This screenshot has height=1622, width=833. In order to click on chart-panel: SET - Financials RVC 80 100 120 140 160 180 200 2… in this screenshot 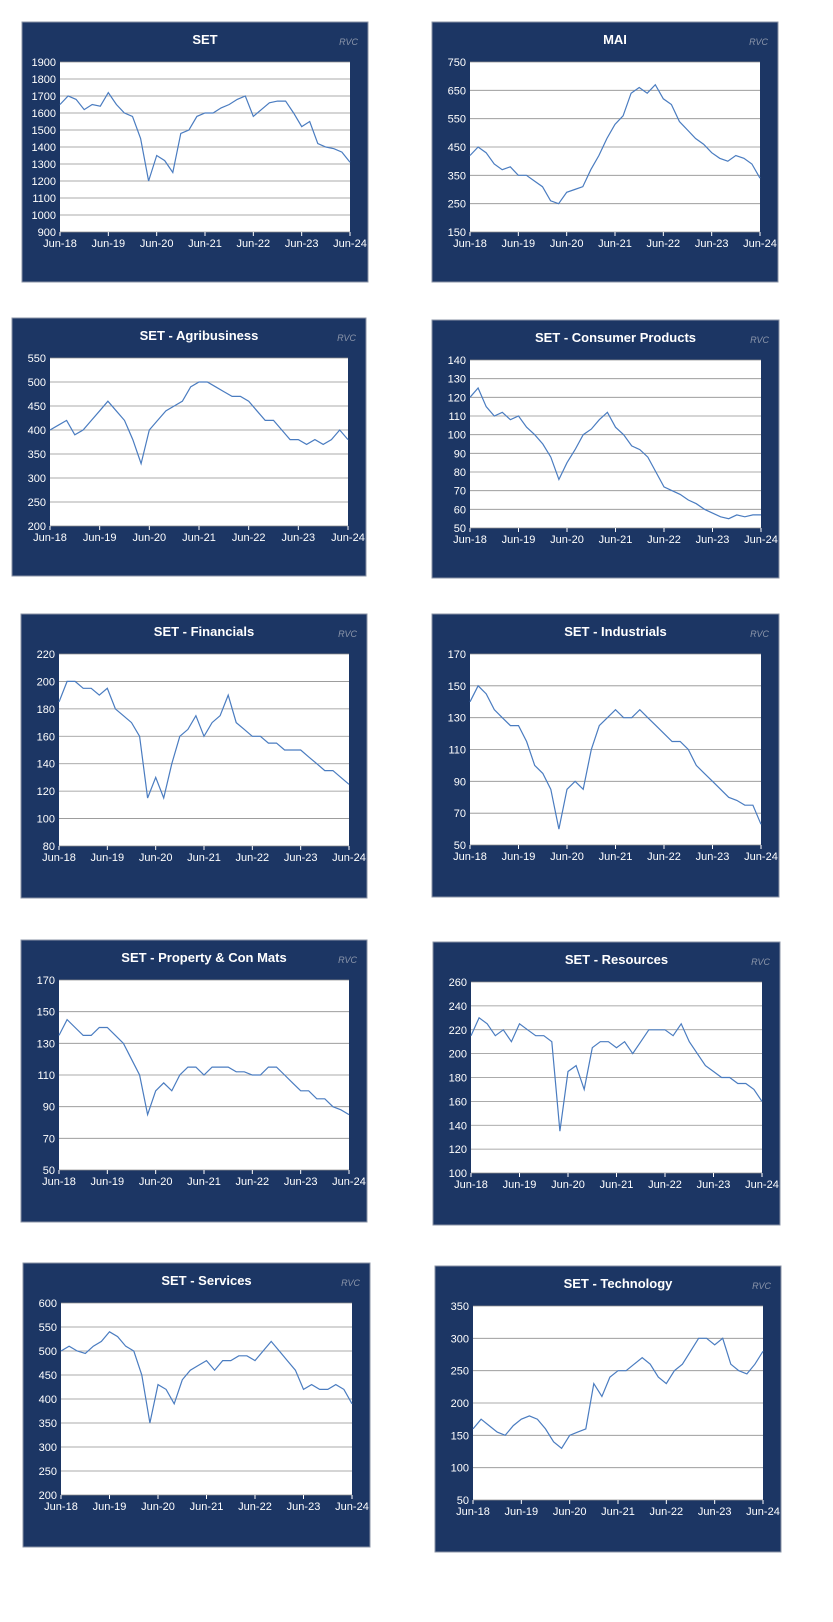, I will do `click(194, 756)`.